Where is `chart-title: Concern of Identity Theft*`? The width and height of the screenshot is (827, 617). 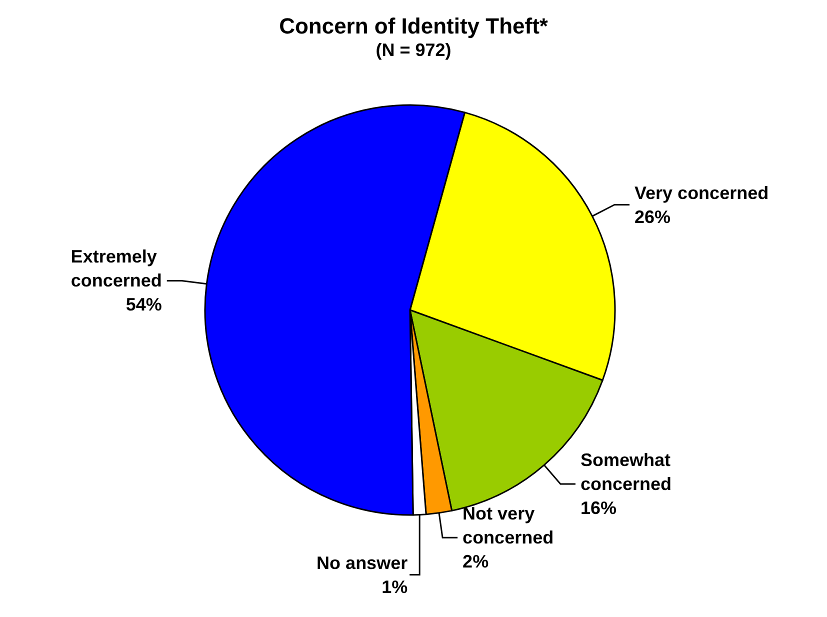 chart-title: Concern of Identity Theft* is located at coordinates (413, 26).